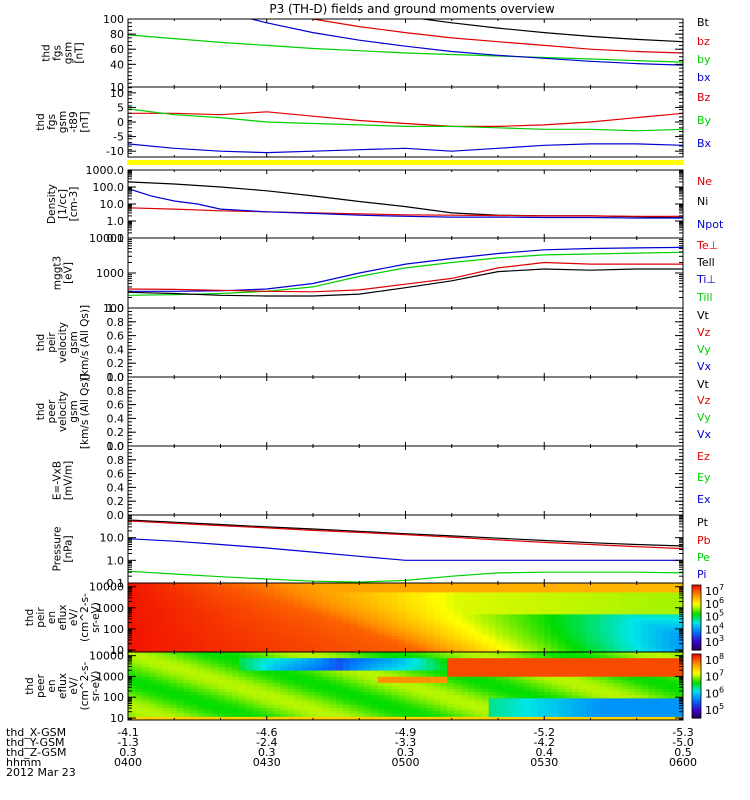  Describe the element at coordinates (116, 432) in the screenshot. I see `y-tick-label: 0.2` at that location.